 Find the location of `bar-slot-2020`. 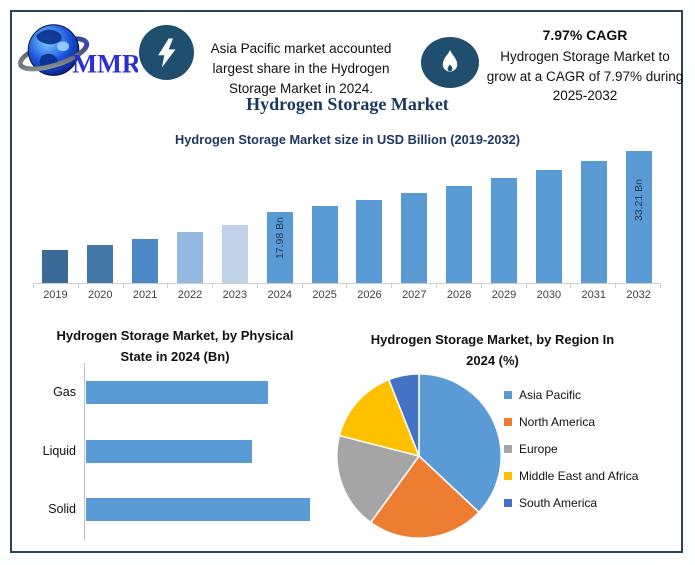

bar-slot-2020 is located at coordinates (100, 217).